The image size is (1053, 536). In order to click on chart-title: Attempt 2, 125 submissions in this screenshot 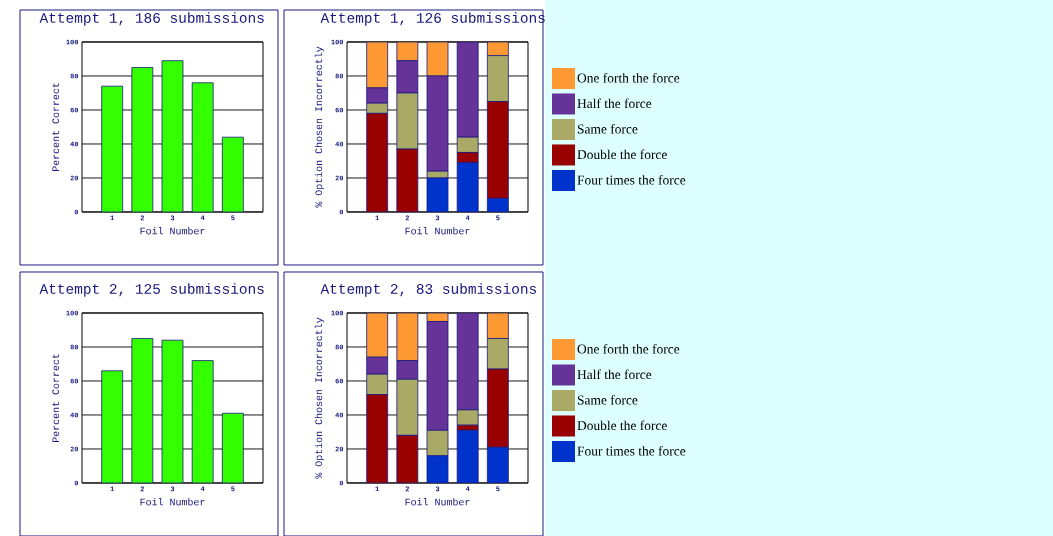, I will do `click(151, 290)`.